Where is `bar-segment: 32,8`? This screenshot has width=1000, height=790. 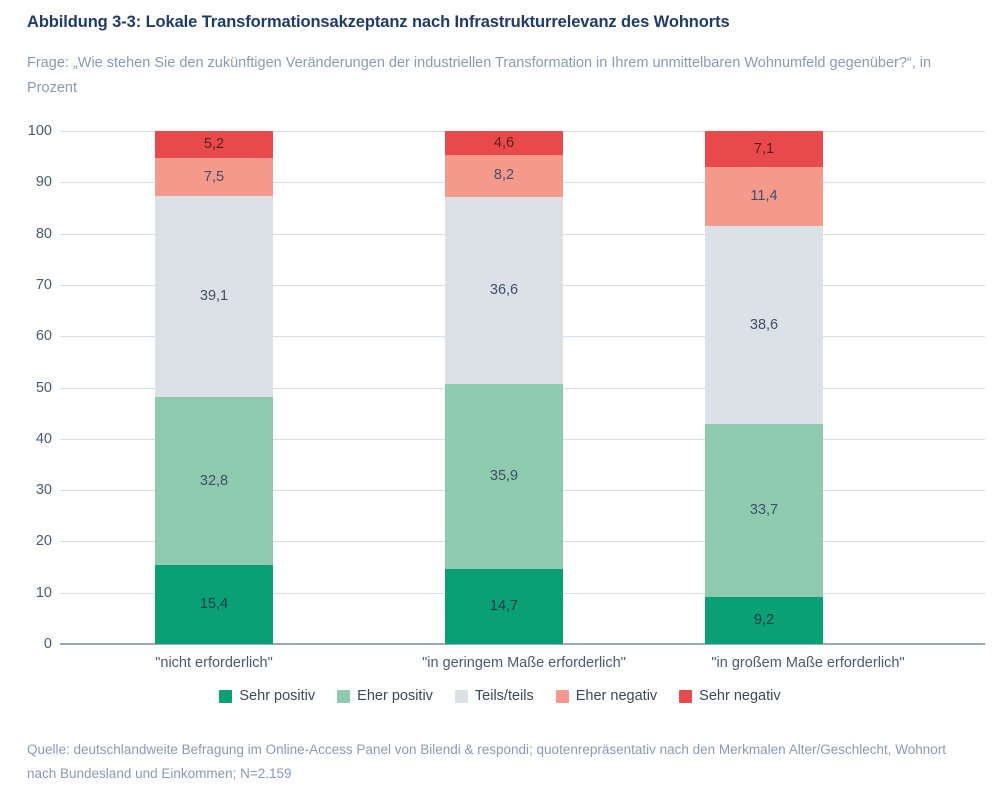
bar-segment: 32,8 is located at coordinates (214, 480).